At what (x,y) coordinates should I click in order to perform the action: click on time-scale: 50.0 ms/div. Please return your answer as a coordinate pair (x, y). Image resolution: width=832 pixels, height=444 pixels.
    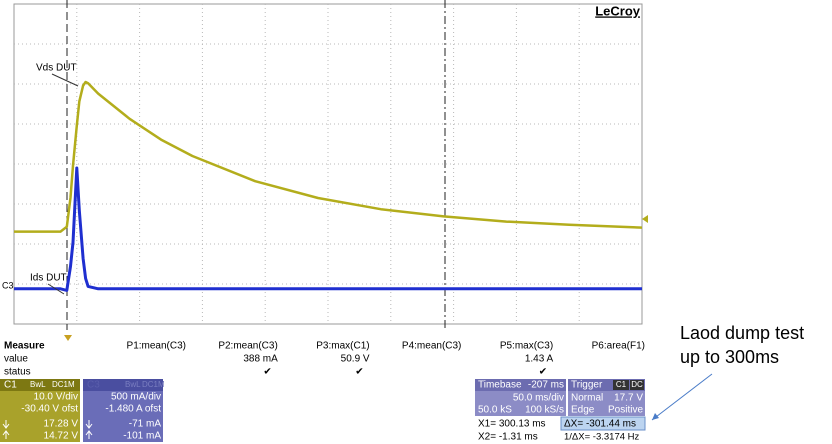
    Looking at the image, I should click on (538, 398).